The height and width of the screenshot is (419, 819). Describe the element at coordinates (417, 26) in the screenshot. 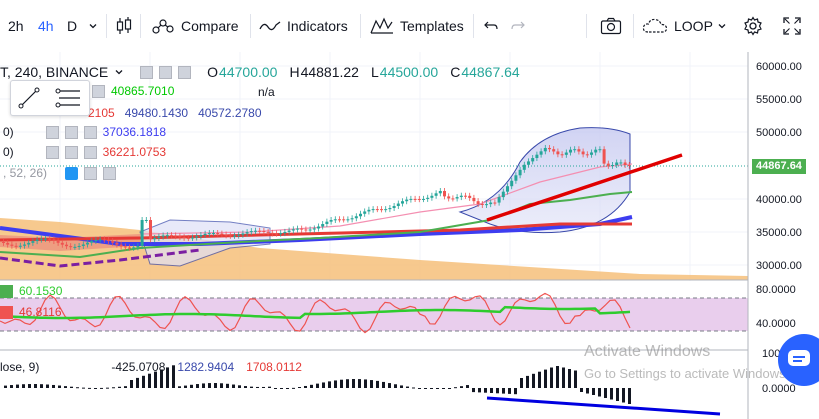

I see `templates-button: Templates` at that location.